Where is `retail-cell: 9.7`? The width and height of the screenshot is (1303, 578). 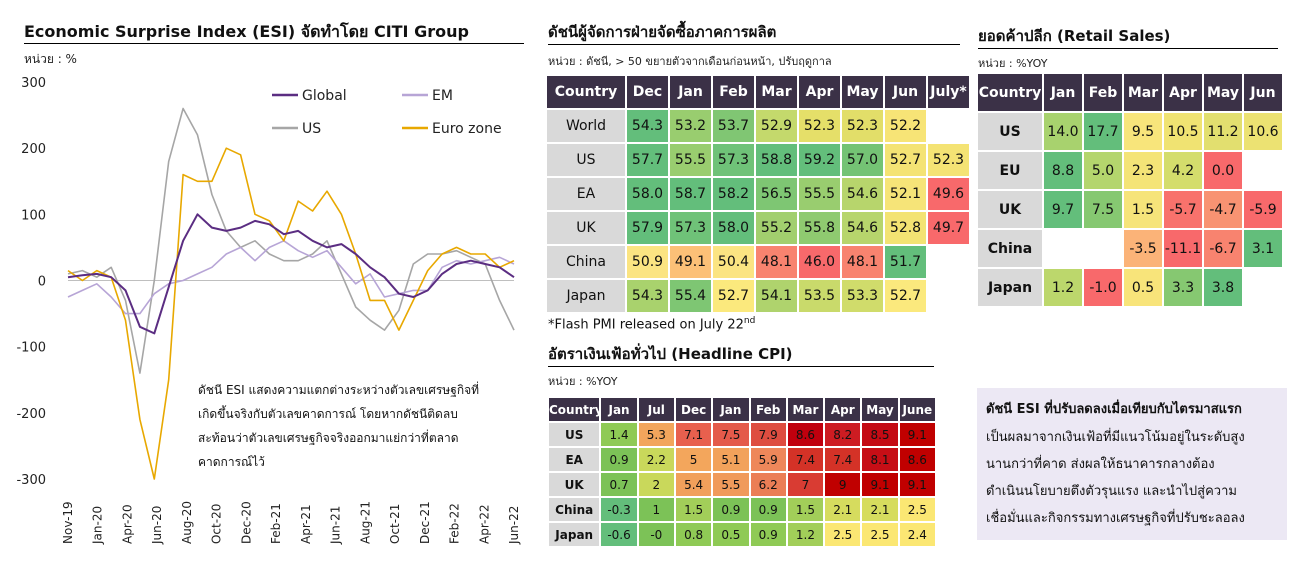
retail-cell: 9.7 is located at coordinates (1063, 209).